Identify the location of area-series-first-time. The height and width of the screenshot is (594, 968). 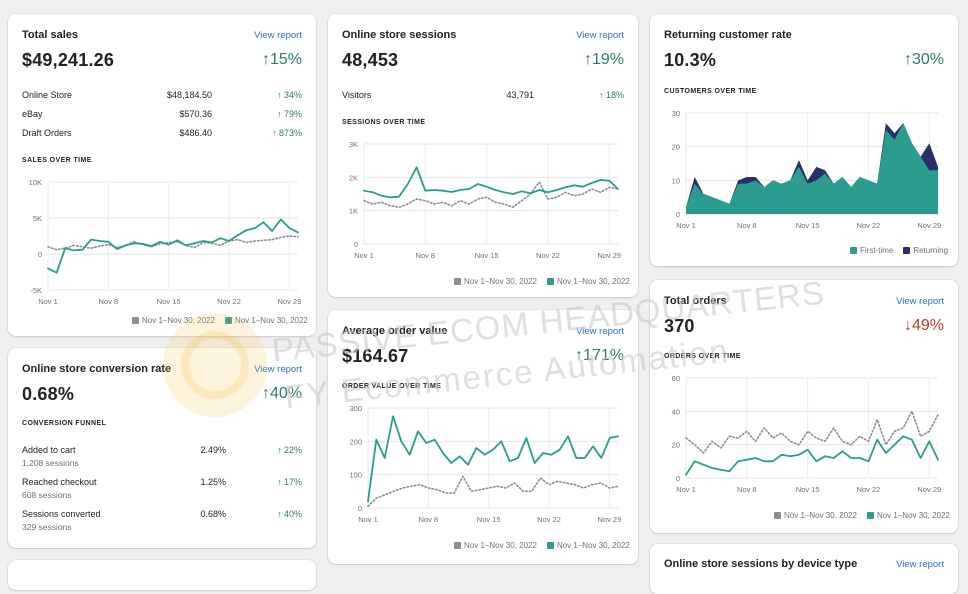
(812, 168).